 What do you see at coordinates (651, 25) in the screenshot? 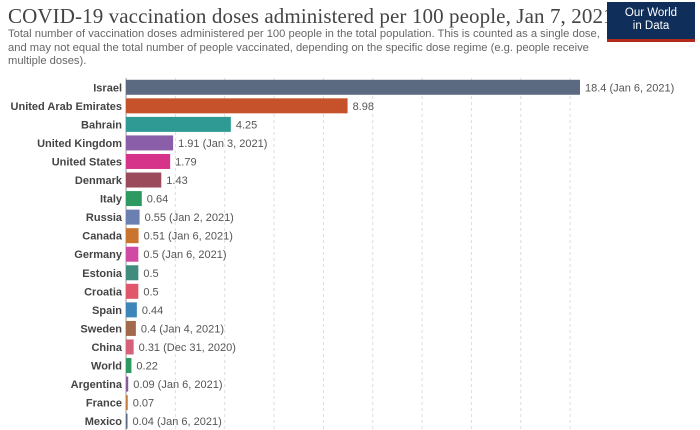
I see `logo-line-2: in Data` at bounding box center [651, 25].